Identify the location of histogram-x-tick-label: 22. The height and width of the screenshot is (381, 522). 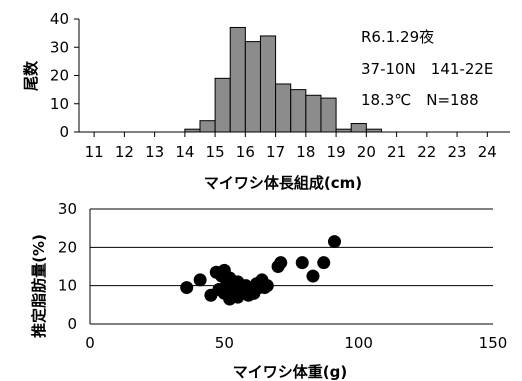
(426, 152).